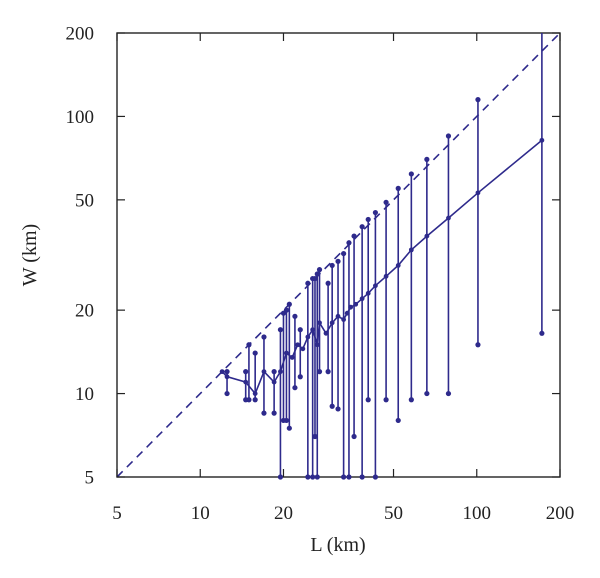 The height and width of the screenshot is (578, 600). Describe the element at coordinates (80, 117) in the screenshot. I see `y-tick-label: 100` at that location.